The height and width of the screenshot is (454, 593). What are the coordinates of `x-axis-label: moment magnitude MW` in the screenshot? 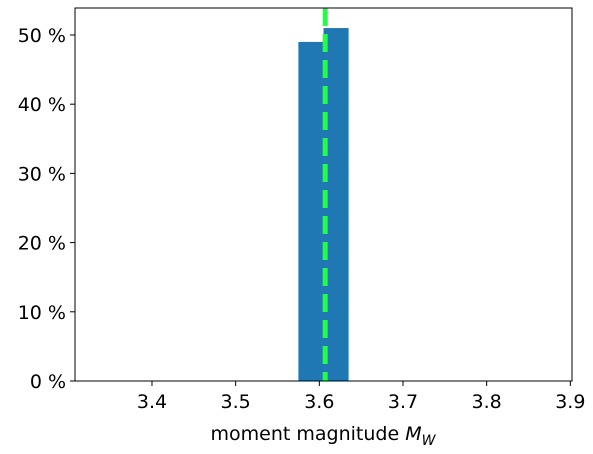 It's located at (324, 436).